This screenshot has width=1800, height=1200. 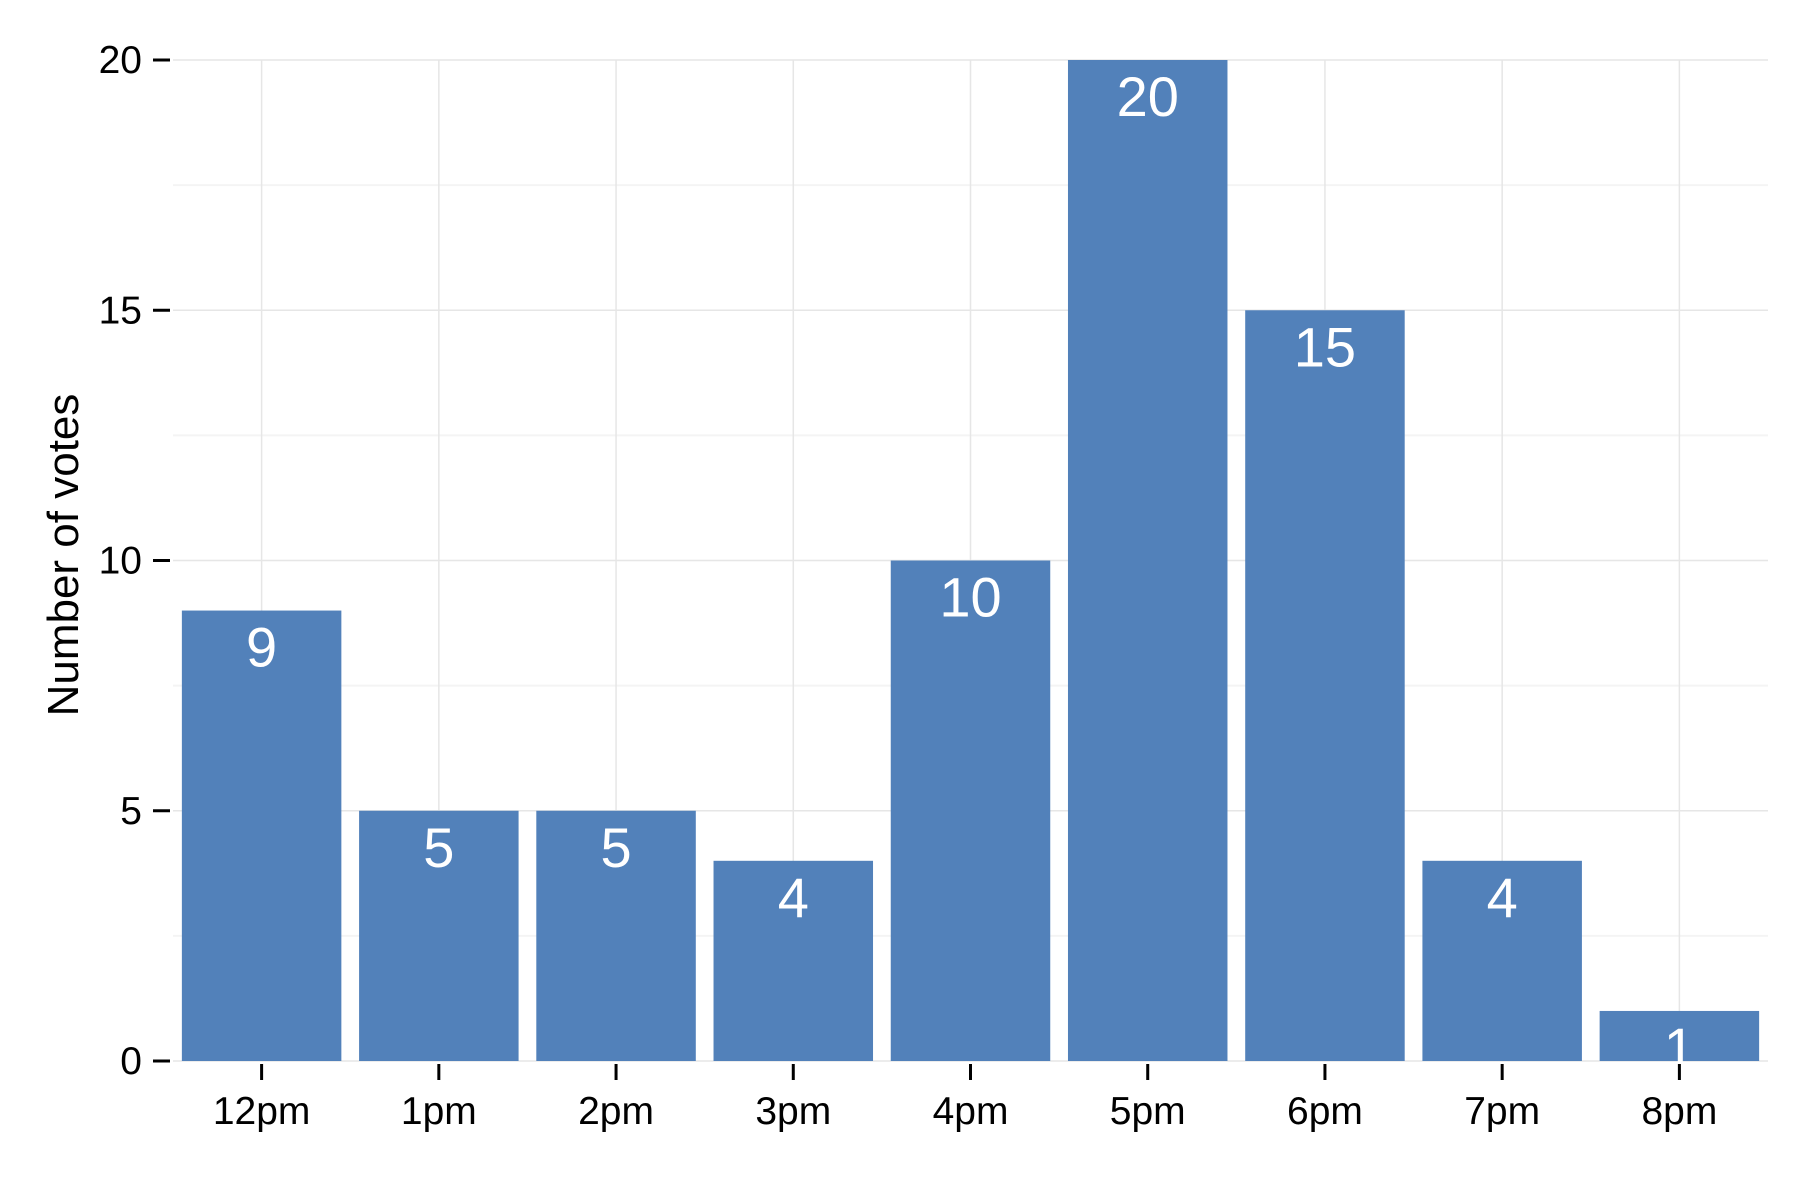 I want to click on y-tick-label: 0, so click(x=131, y=1061).